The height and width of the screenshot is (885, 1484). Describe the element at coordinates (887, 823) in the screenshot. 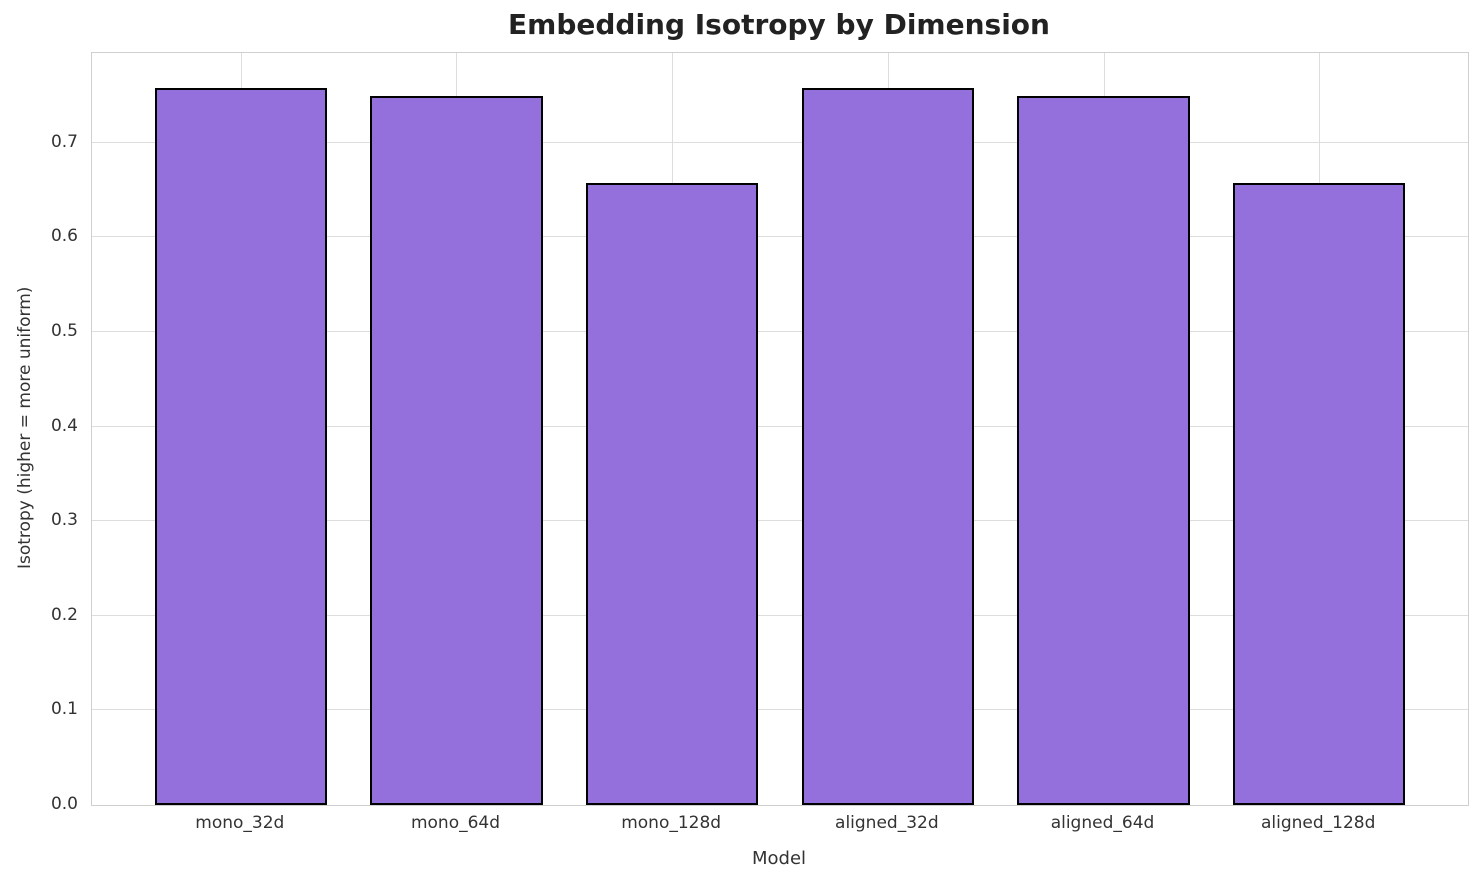

I see `x-tick-label-aligned_32d: aligned_32d` at that location.